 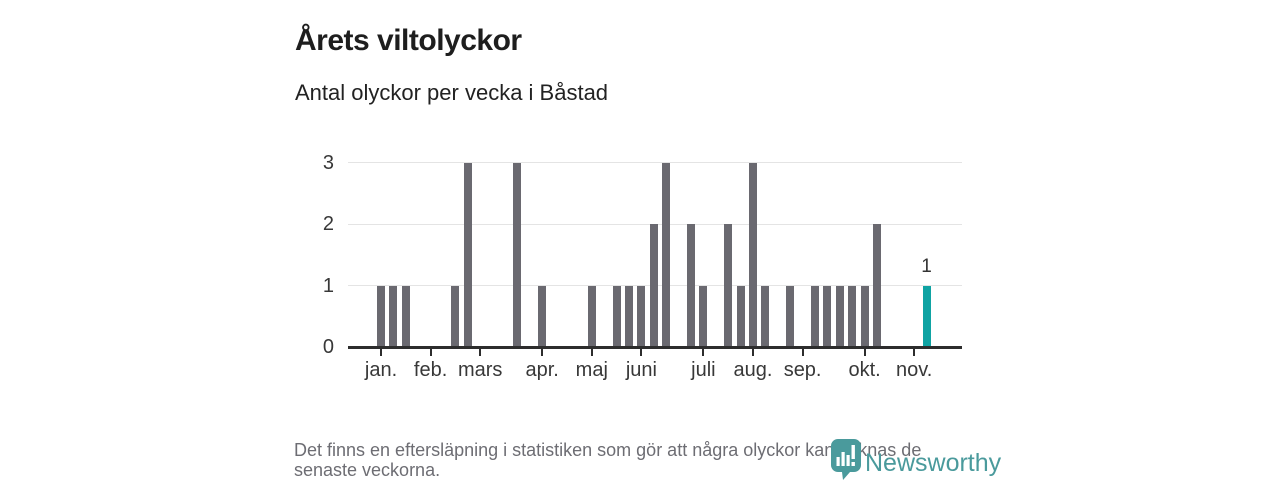 What do you see at coordinates (430, 352) in the screenshot?
I see `x-axis-tick-feb` at bounding box center [430, 352].